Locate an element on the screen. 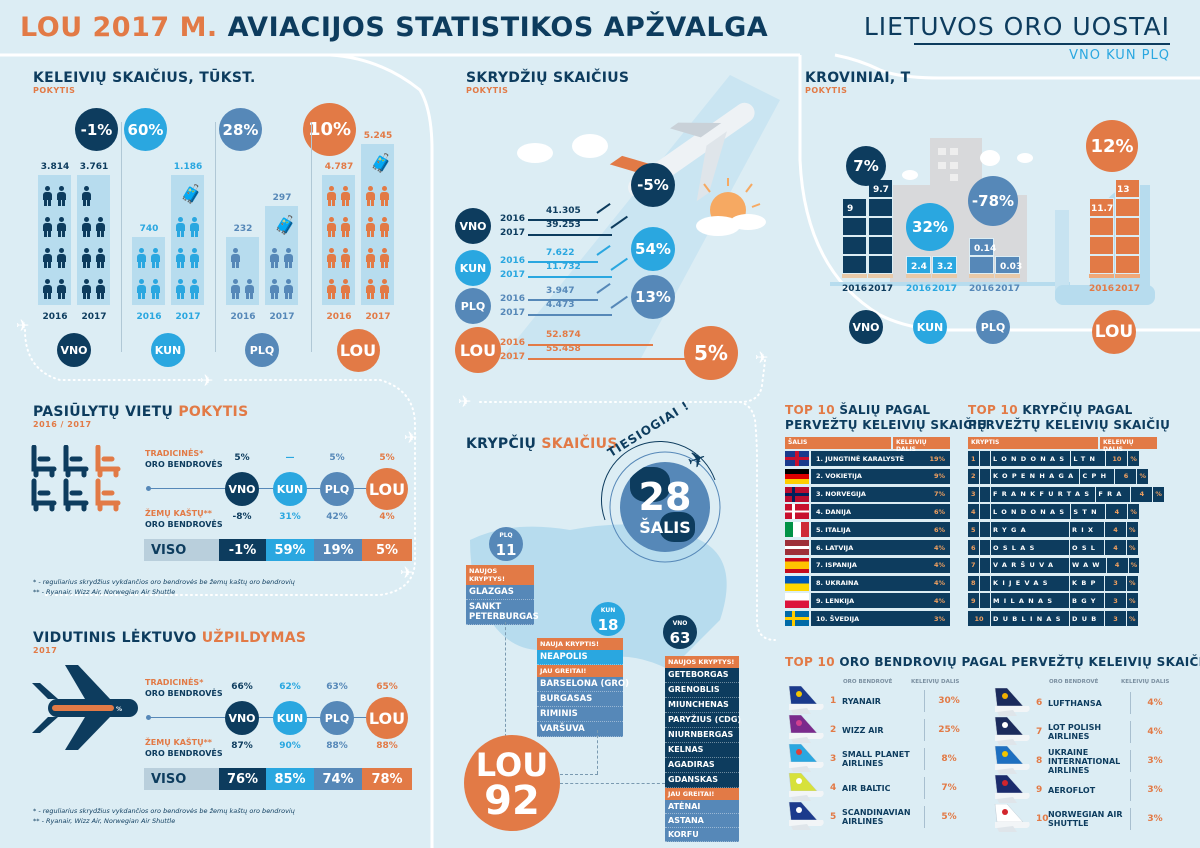 This screenshot has height=848, width=1200. route-row: 7 VARŠUVA WAW 4% is located at coordinates (1054, 565).